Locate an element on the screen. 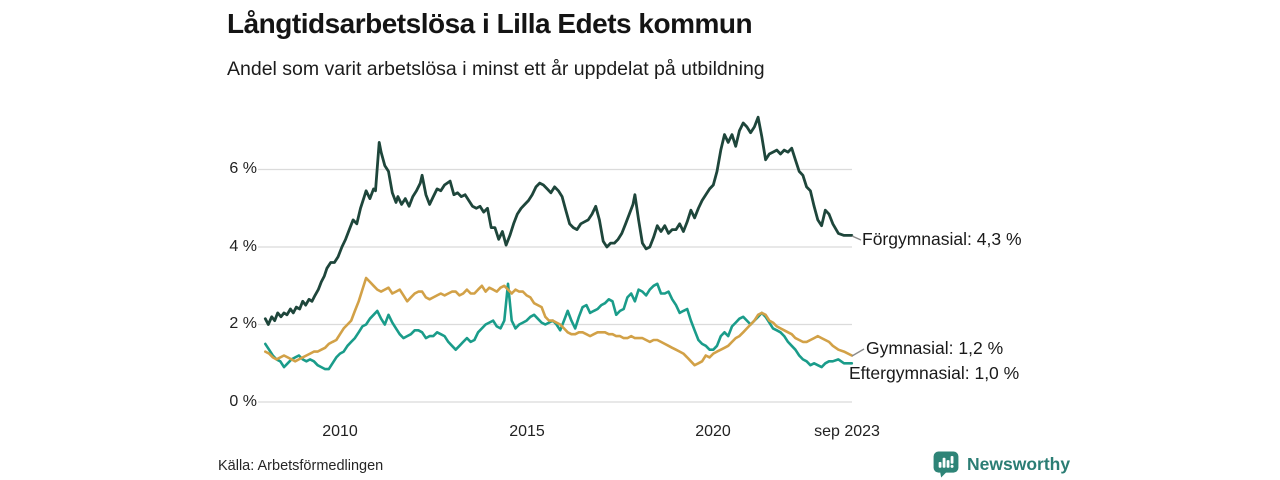 This screenshot has height=480, width=1280. x-tick-sep2023: sep 2023 is located at coordinates (847, 431).